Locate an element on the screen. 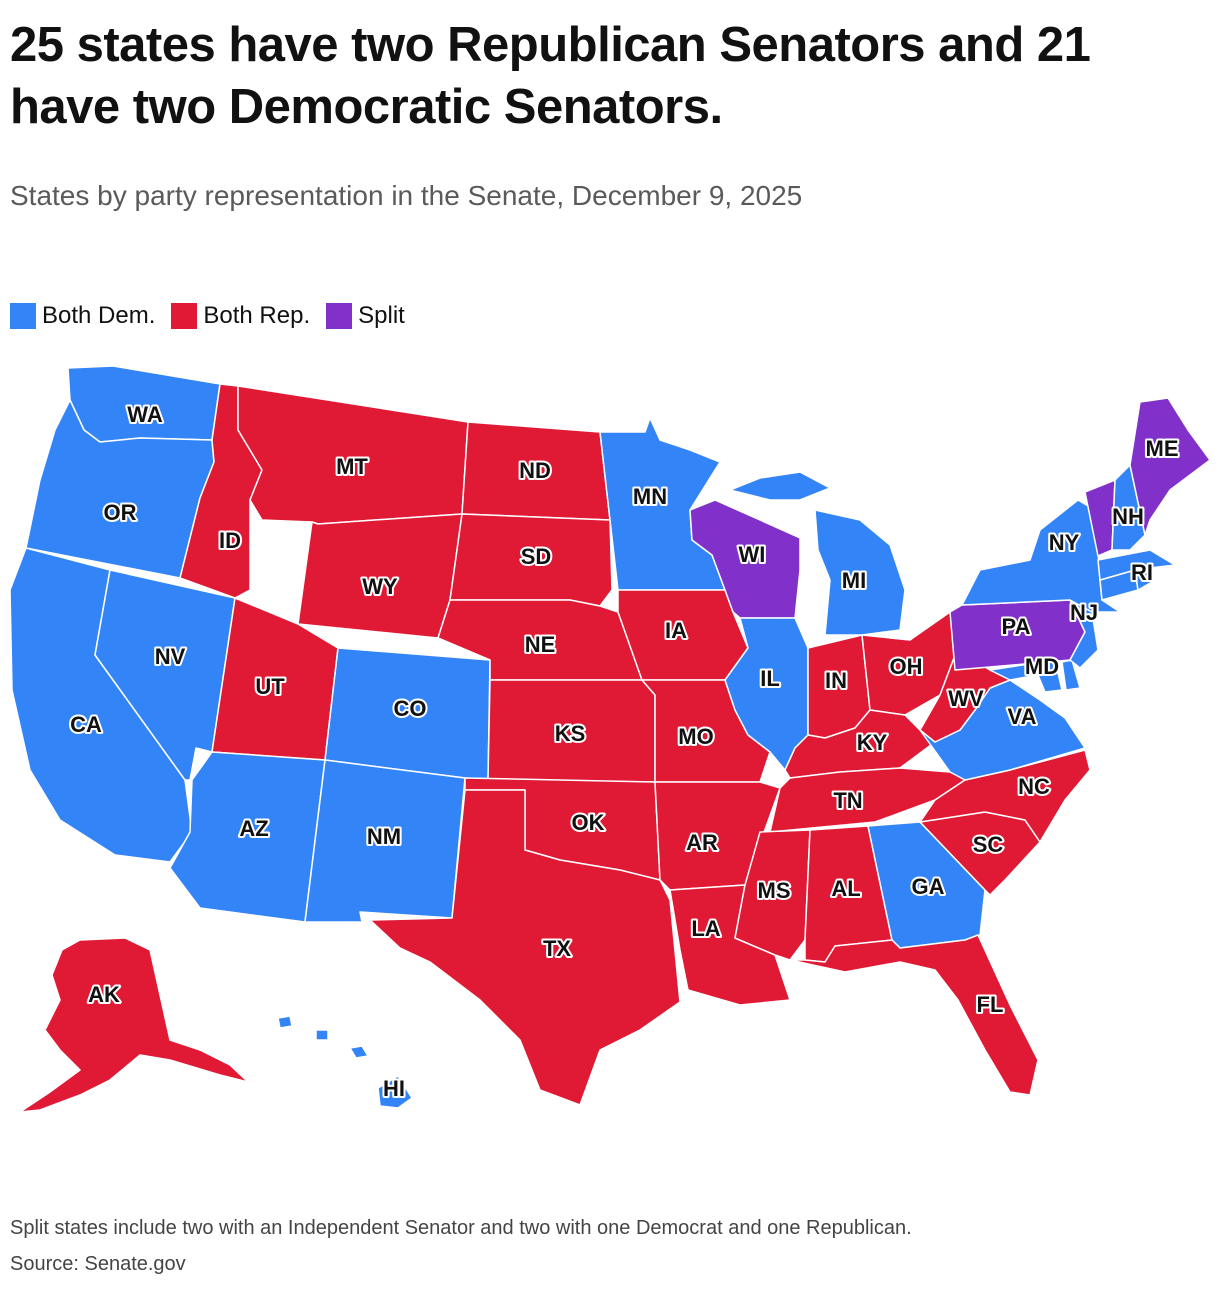  state-il is located at coordinates (766, 694).